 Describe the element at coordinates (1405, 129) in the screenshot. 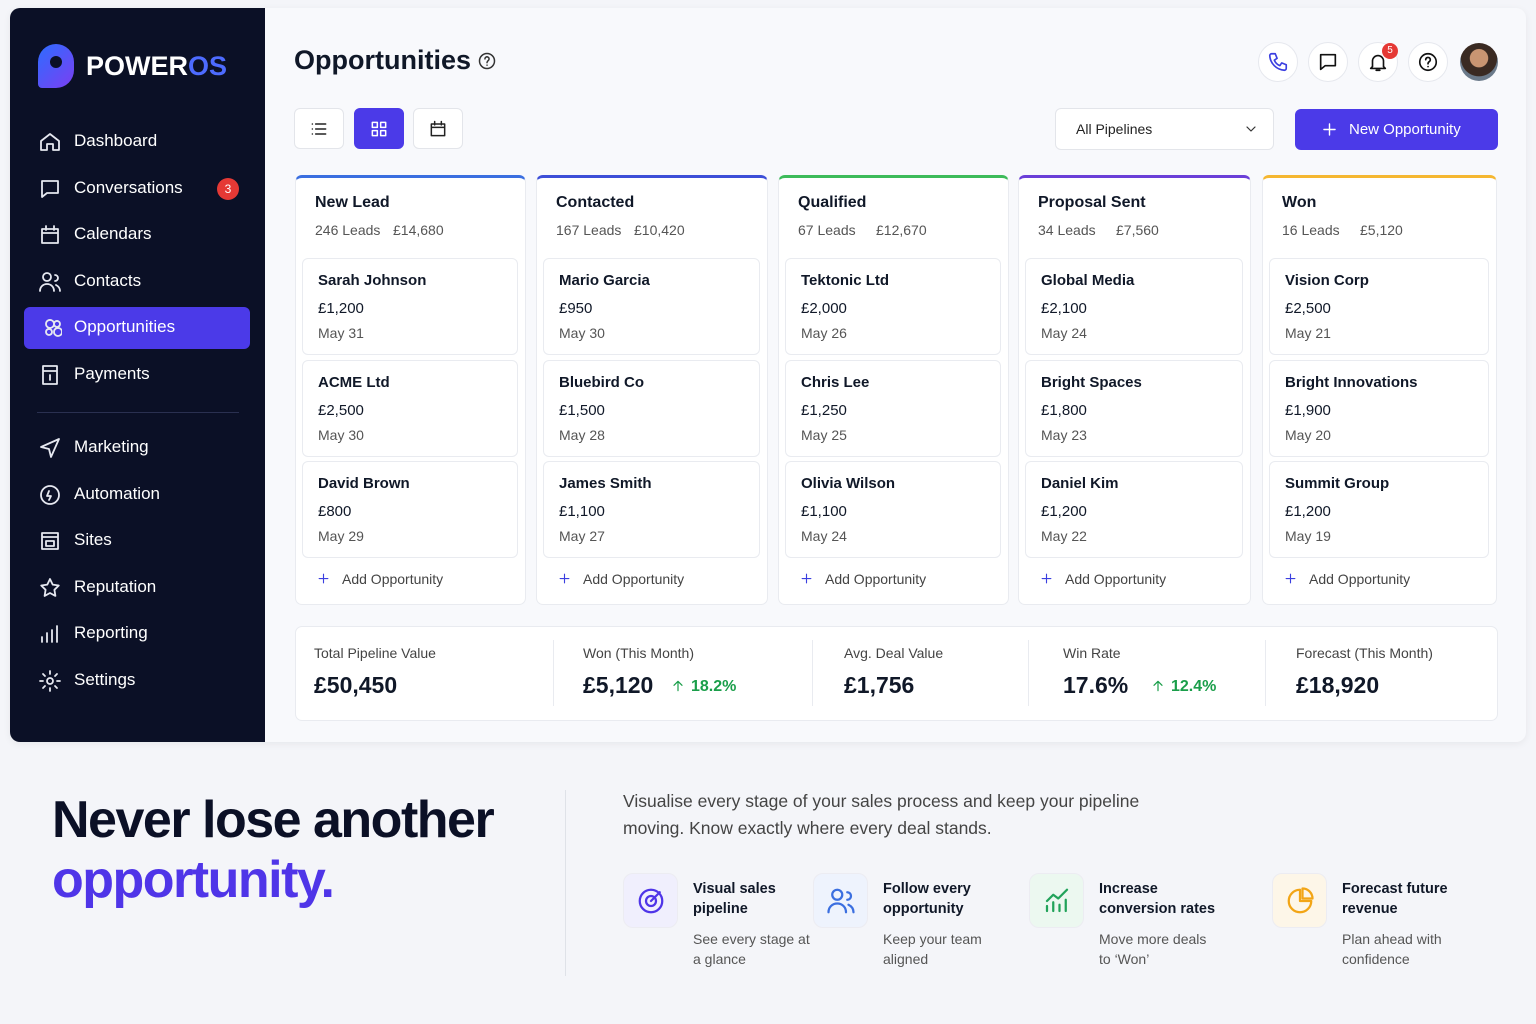

I see `new-opportunity-label: New Opportunity` at that location.